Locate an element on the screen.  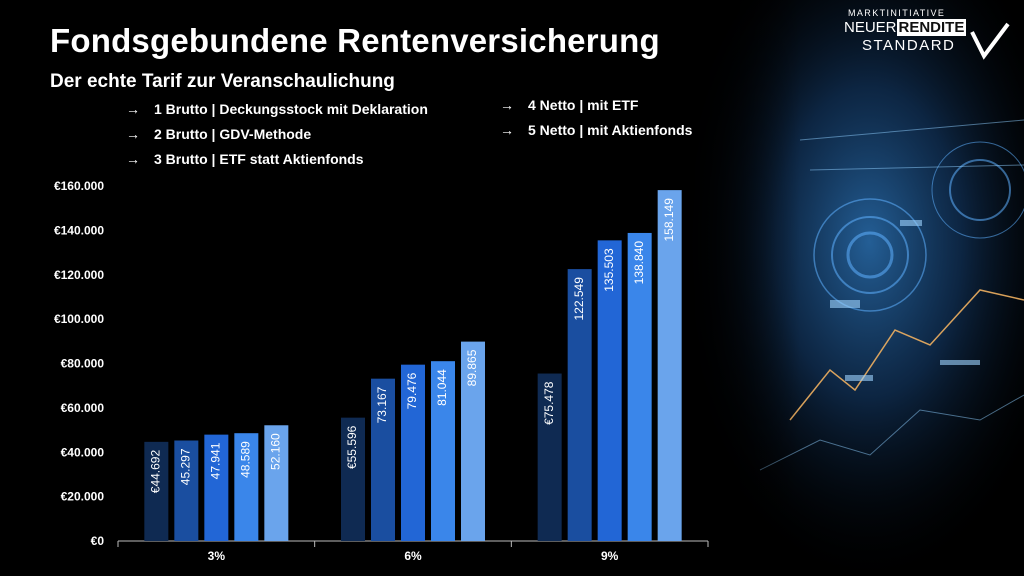
x-tick-label: 3% is located at coordinates (217, 556).